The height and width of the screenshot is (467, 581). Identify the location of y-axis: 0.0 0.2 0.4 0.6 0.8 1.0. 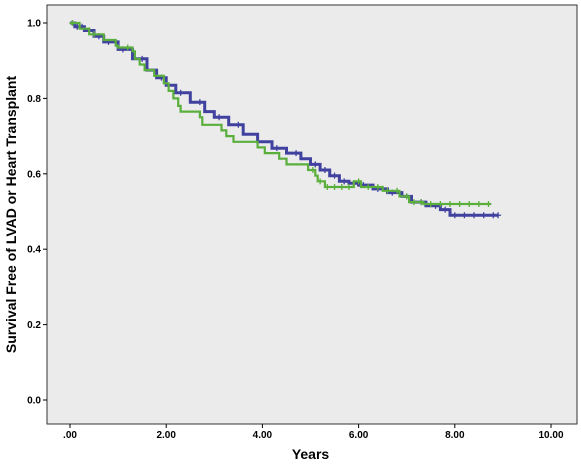
(37, 213).